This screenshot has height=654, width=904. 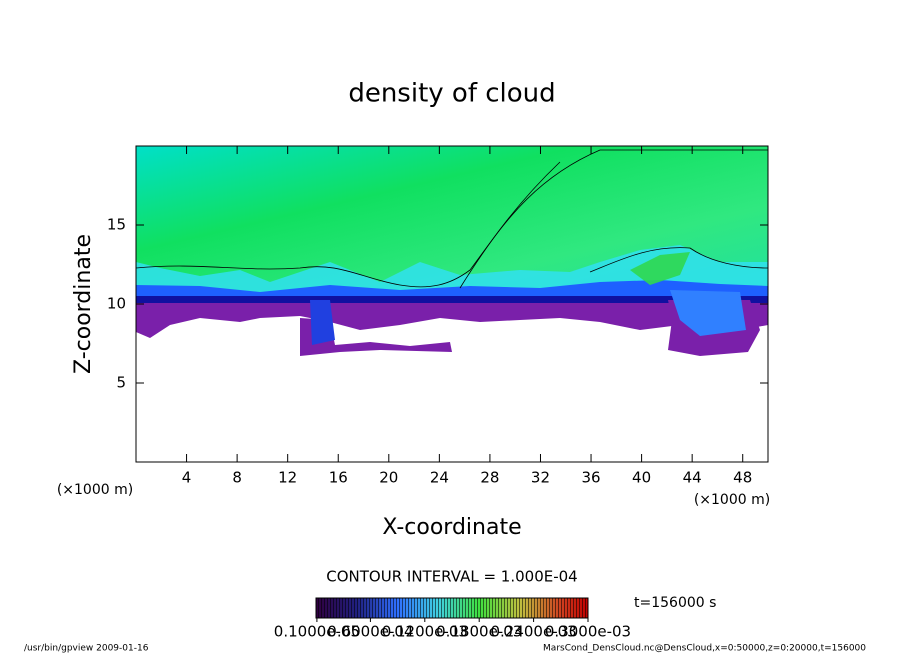 I want to click on y-unit: (×1000 m), so click(x=732, y=500).